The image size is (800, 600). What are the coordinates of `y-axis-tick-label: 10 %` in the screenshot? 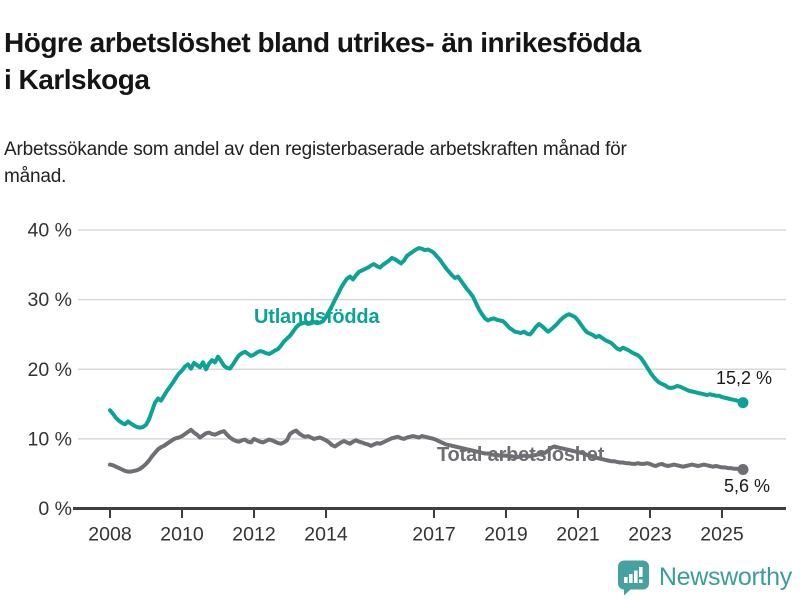 It's located at (50, 439).